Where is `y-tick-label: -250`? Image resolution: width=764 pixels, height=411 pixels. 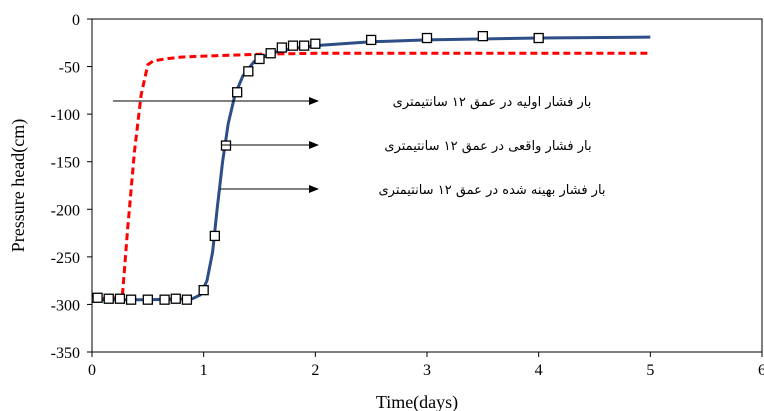 y-tick-label: -250 is located at coordinates (65, 258).